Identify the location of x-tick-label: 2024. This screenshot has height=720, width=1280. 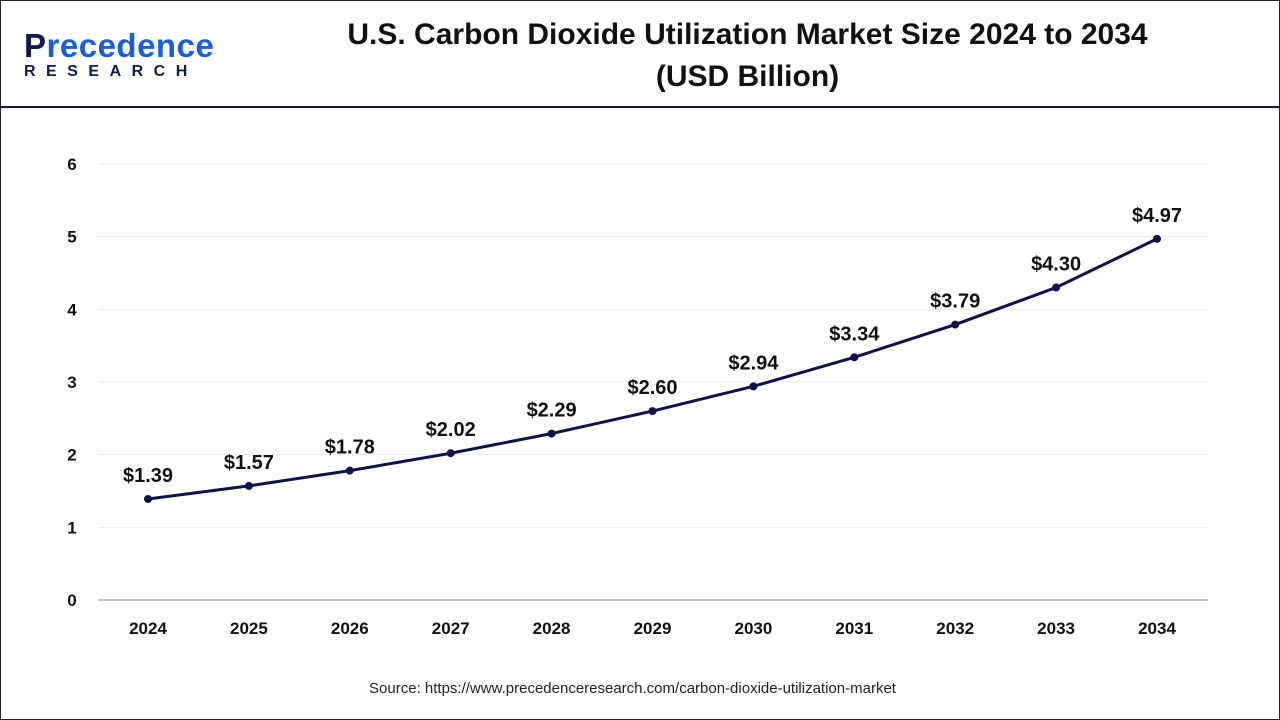
(148, 628).